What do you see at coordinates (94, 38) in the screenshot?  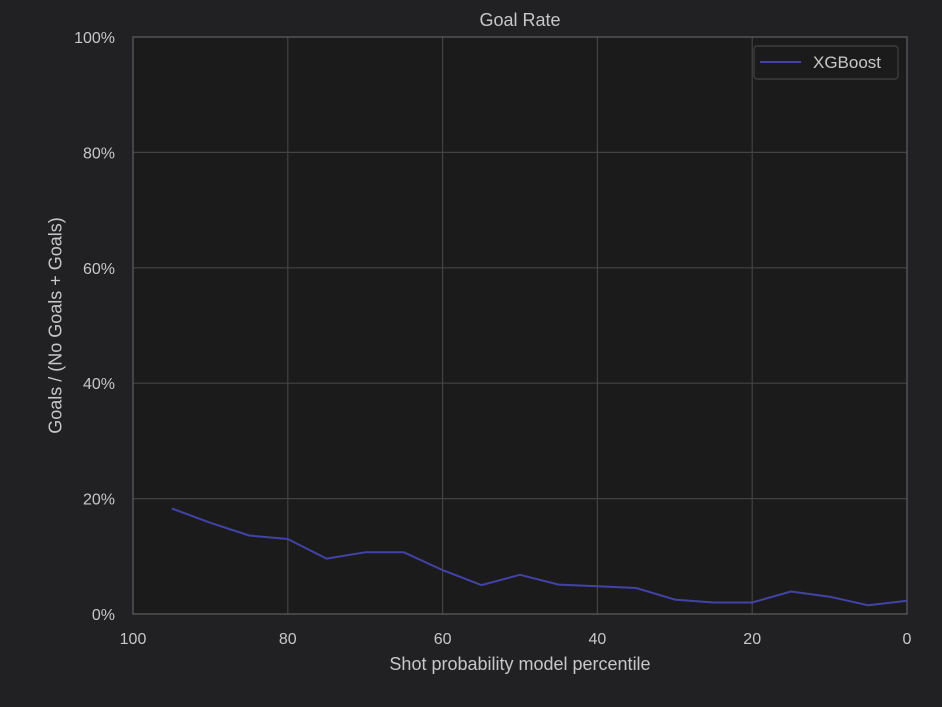 I see `y-tick-label: 100%` at bounding box center [94, 38].